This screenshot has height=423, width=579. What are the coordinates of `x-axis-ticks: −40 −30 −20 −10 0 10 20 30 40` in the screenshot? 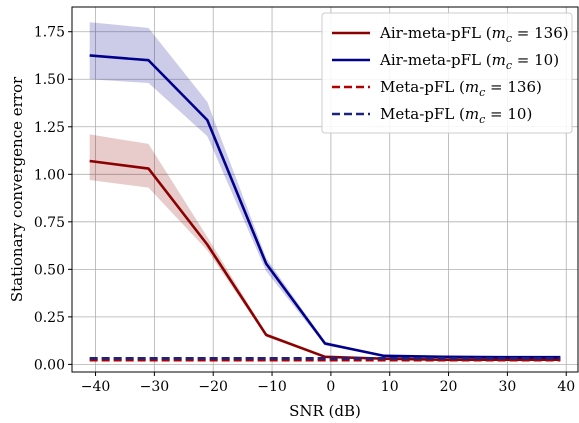 It's located at (328, 383).